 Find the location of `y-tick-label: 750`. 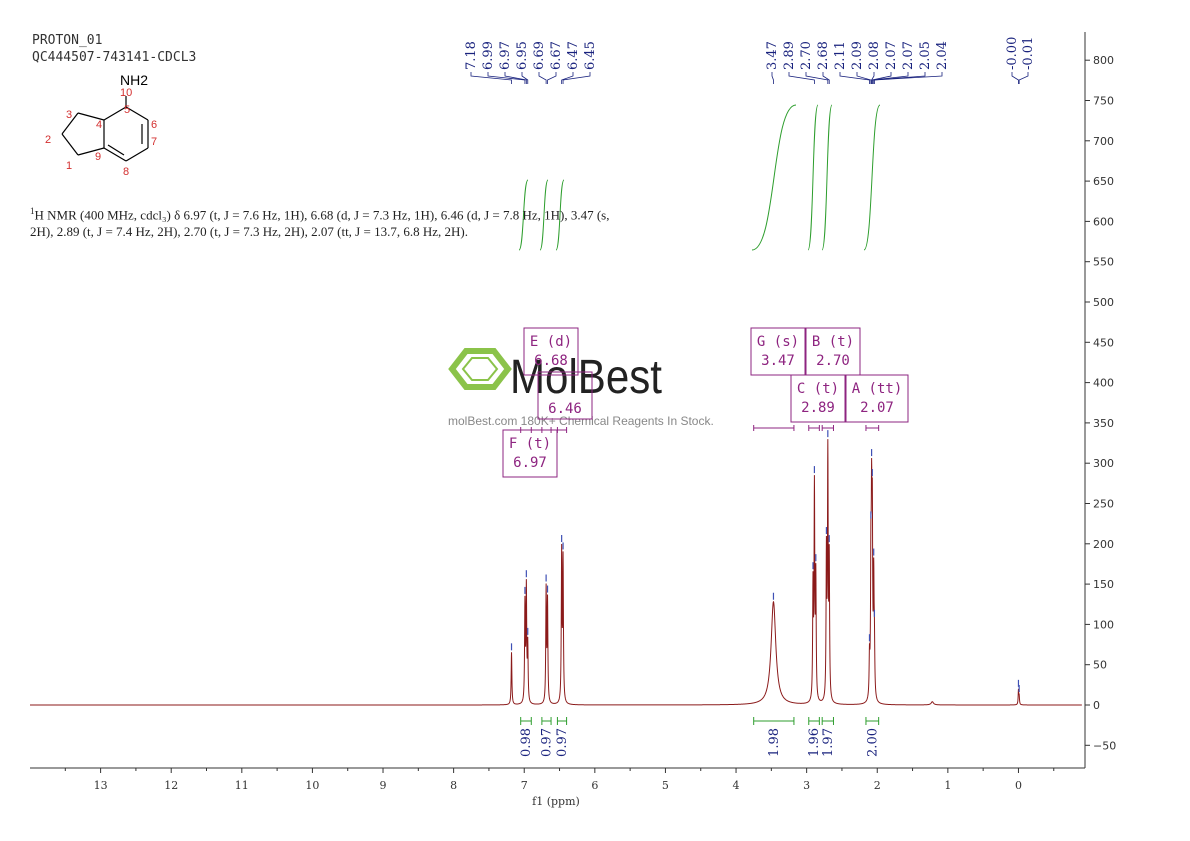

y-tick-label: 750 is located at coordinates (1103, 101).